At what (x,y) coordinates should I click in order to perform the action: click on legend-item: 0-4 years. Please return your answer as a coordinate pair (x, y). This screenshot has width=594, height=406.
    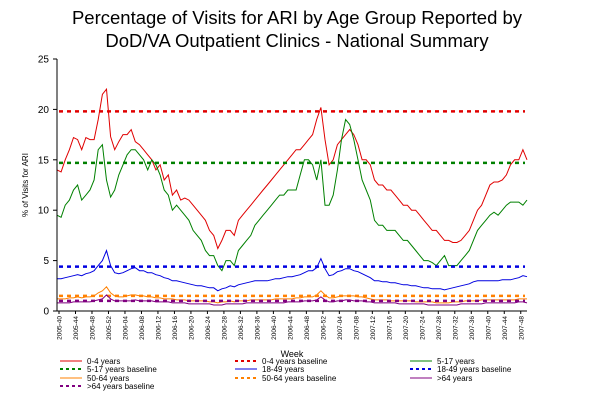
    Looking at the image, I should click on (90, 361).